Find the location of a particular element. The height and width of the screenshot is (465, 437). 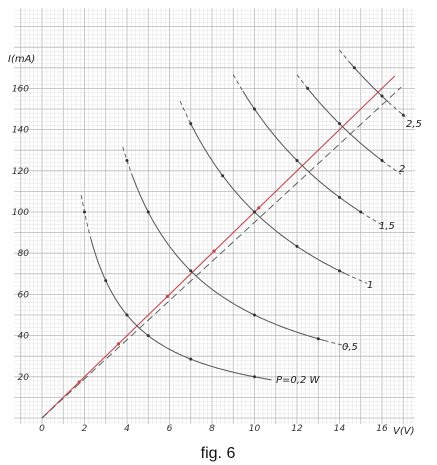

figure-caption: fig. 6 is located at coordinates (218, 453).